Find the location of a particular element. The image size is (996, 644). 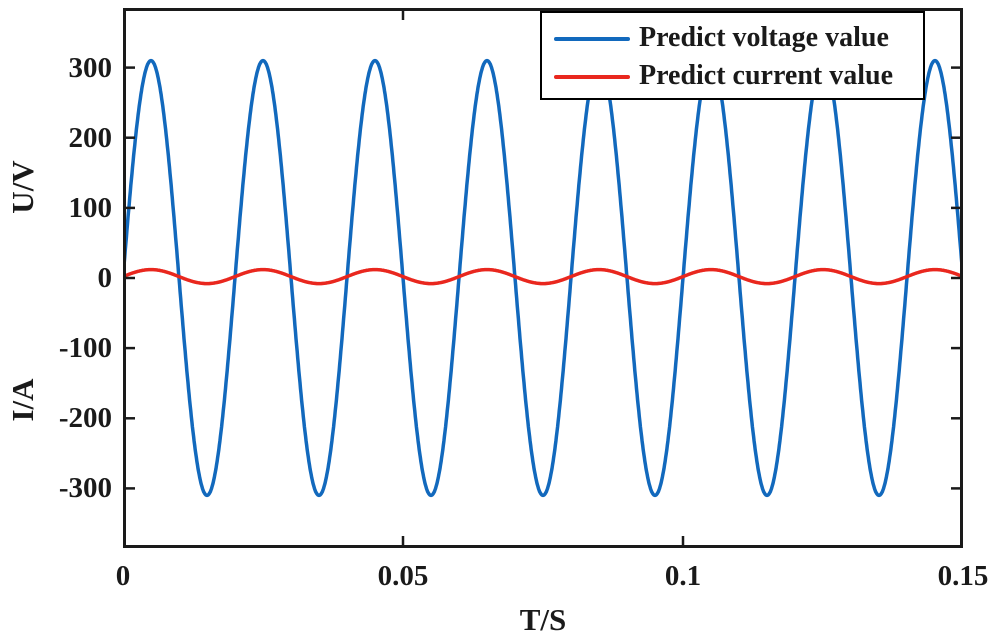

y-tick-label: 300 is located at coordinates (90, 67).